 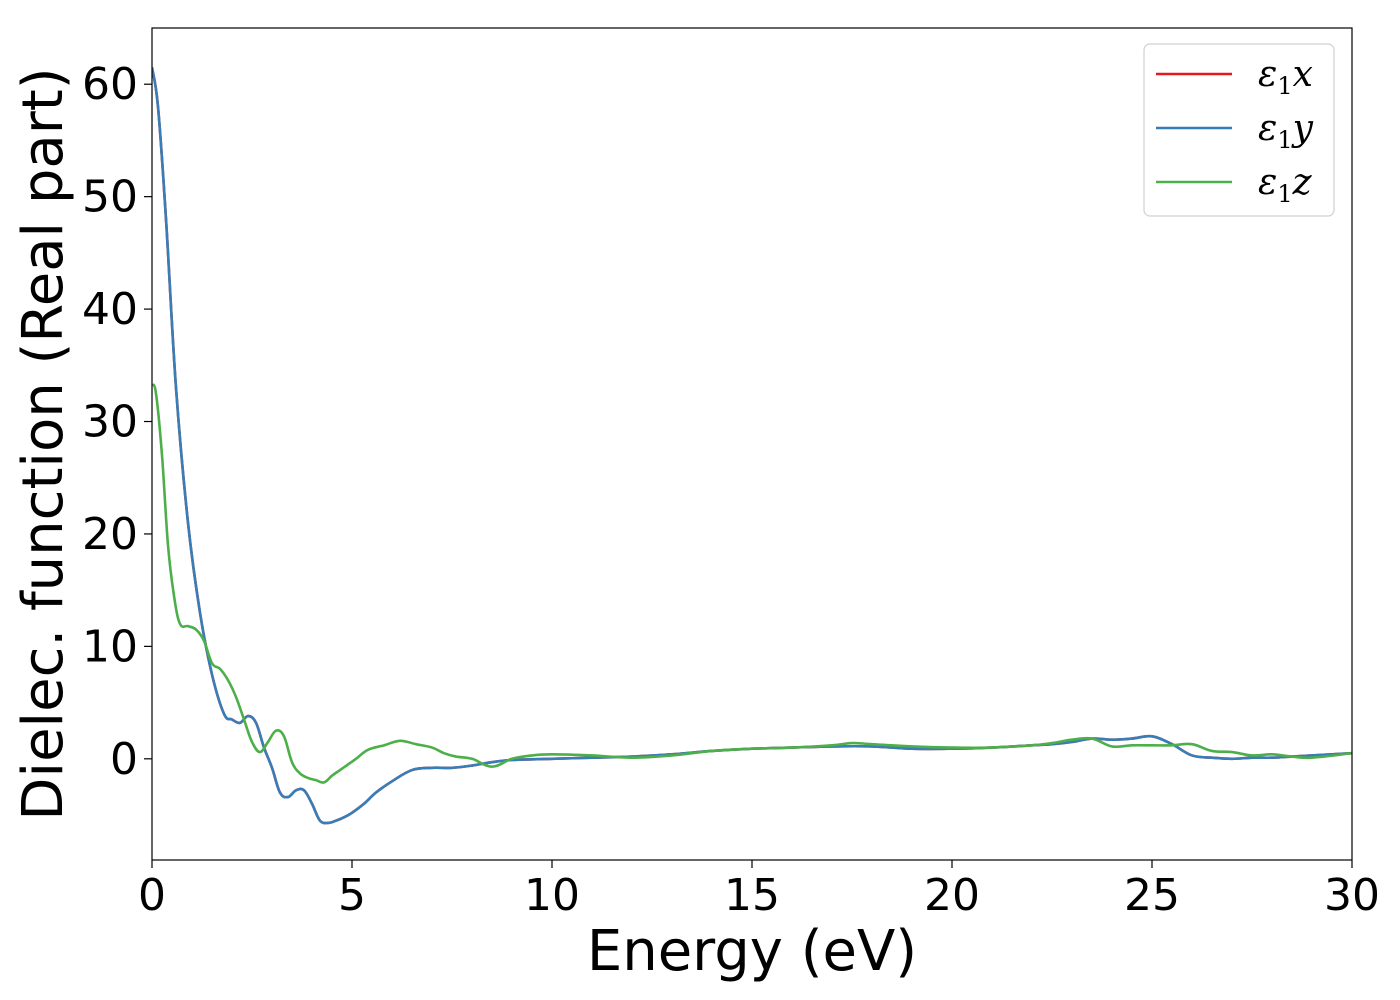 What do you see at coordinates (152, 895) in the screenshot?
I see `x-tick-label: 0` at bounding box center [152, 895].